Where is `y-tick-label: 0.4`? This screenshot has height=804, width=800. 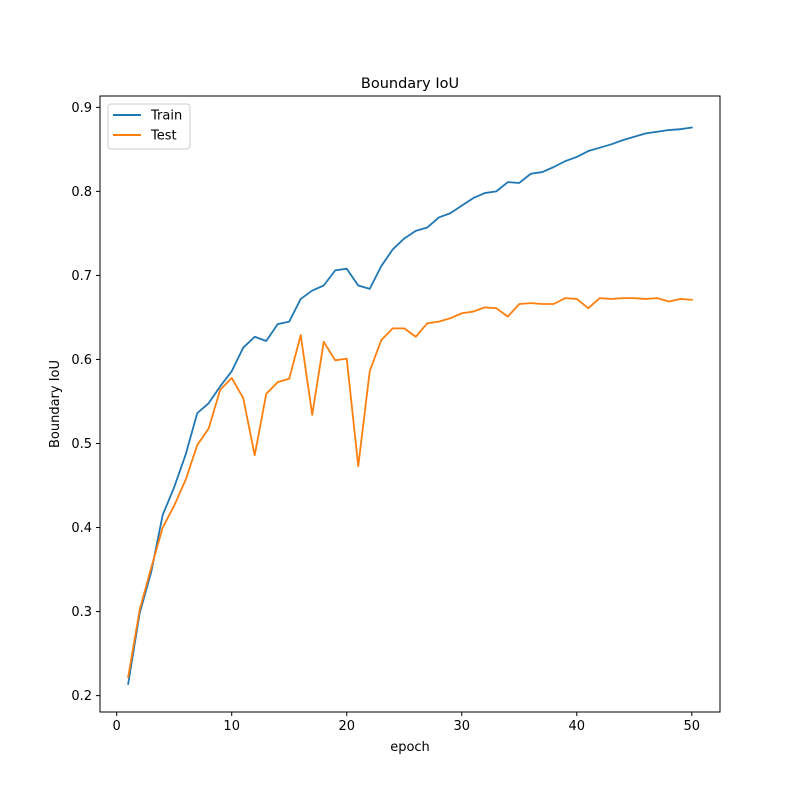
y-tick-label: 0.4 is located at coordinates (81, 528).